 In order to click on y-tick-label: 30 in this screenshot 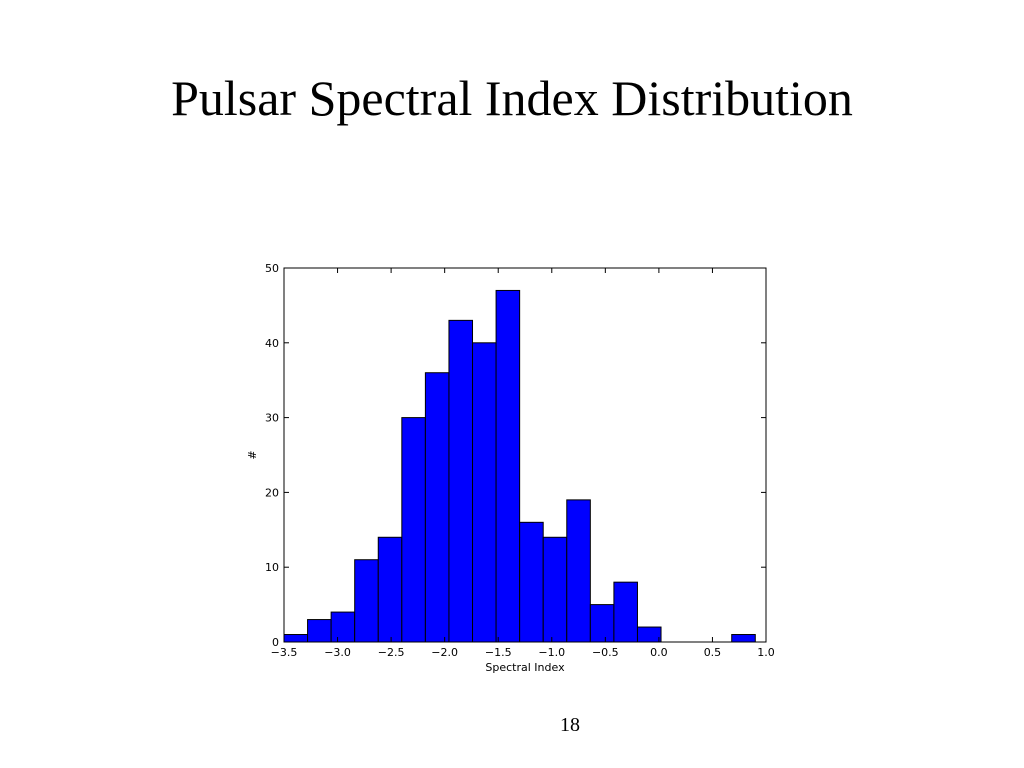, I will do `click(272, 418)`.